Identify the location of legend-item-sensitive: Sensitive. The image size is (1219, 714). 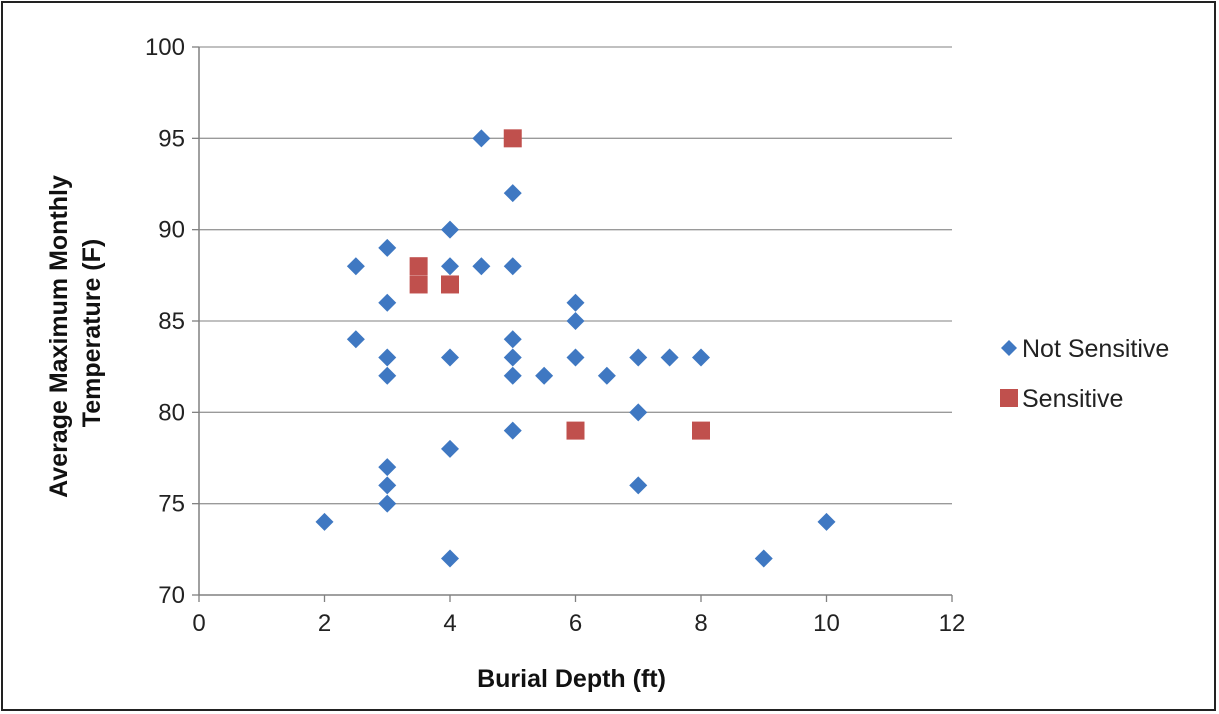
(1061, 399).